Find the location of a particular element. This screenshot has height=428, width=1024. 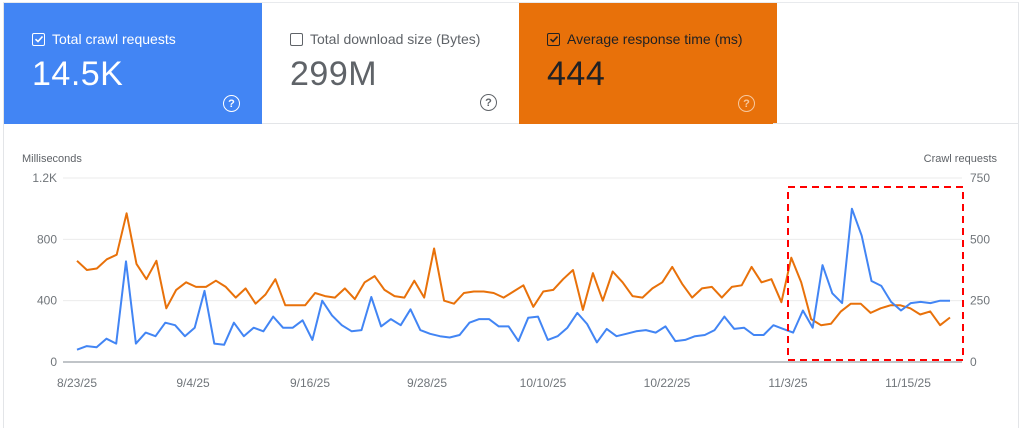

x-axis-tick: 10/10/25 is located at coordinates (543, 383).